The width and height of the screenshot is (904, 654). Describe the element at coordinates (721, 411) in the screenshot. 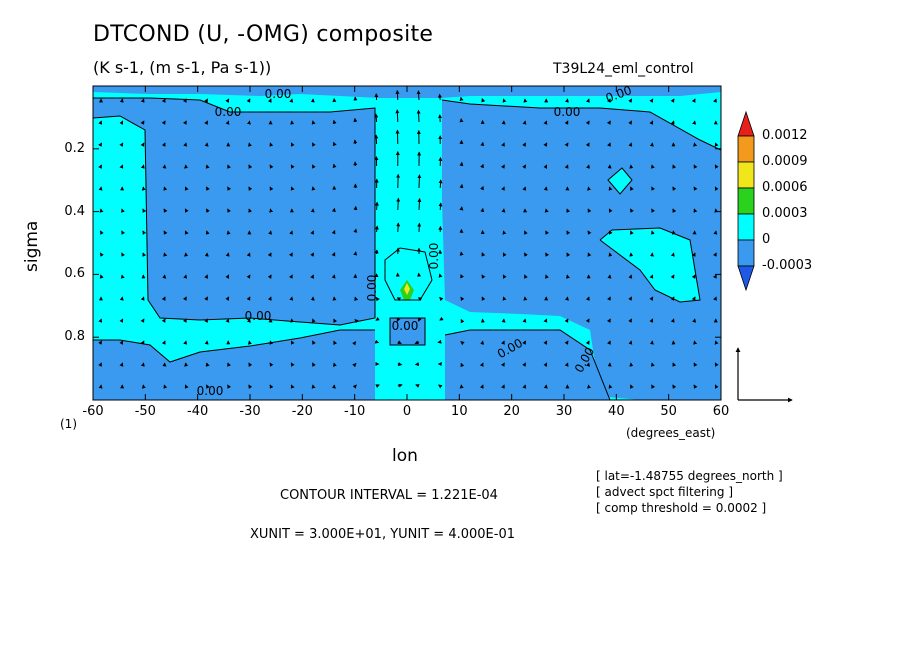

I see `x-tick-label: 60` at that location.